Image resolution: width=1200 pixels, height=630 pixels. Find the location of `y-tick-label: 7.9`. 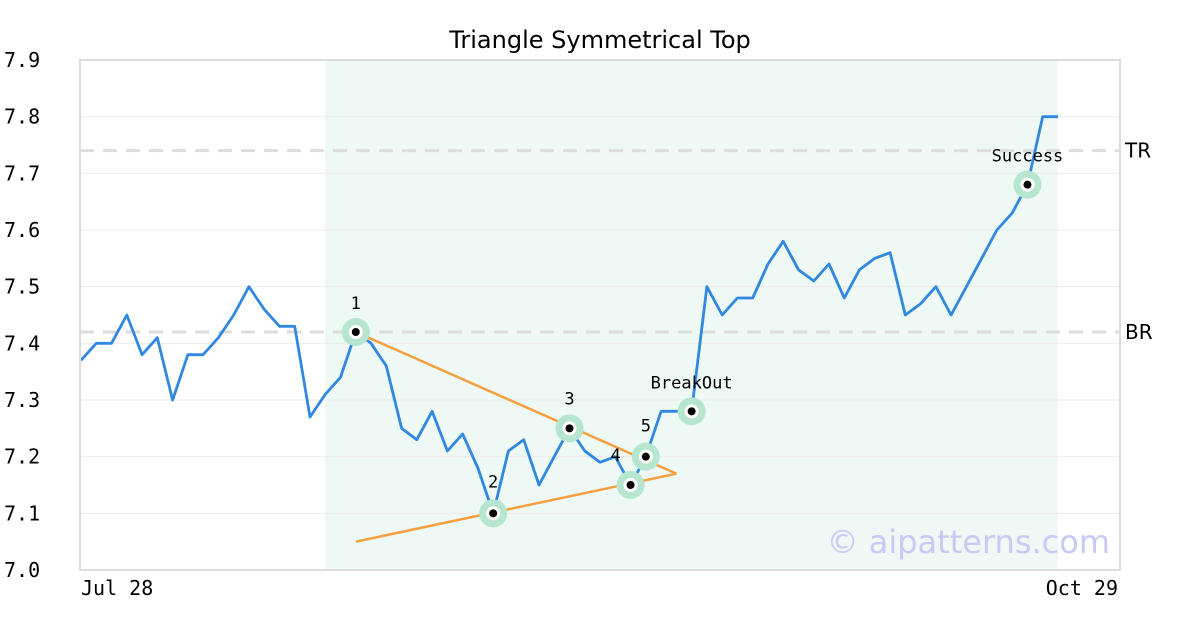

y-tick-label: 7.9 is located at coordinates (22, 60).